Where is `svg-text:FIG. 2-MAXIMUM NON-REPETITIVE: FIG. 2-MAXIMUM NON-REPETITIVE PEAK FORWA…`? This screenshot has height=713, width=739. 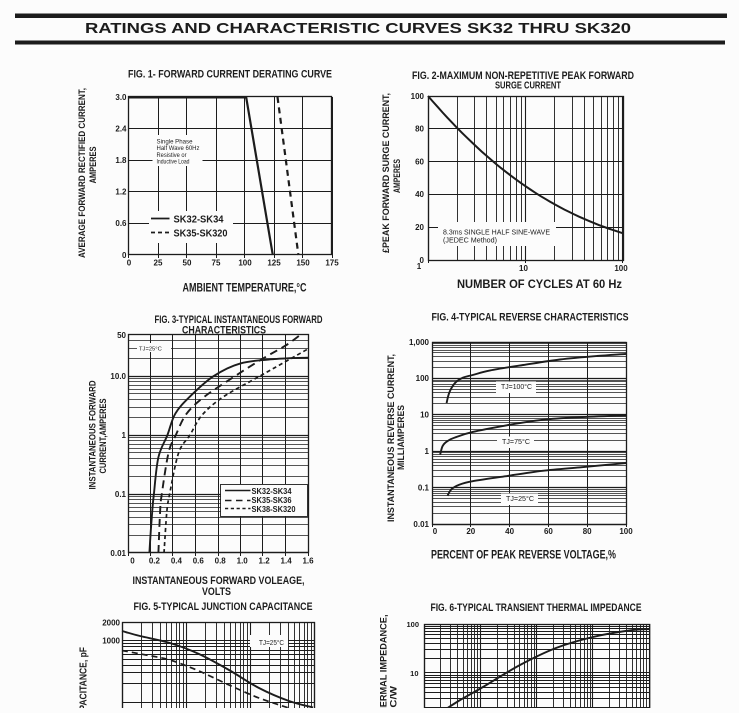
svg-text:FIG. 2-MAXIMUM NON-REPETITIVE: FIG. 2-MAXIMUM NON-REPETITIVE PEAK FORWA… is located at coordinates (523, 76).